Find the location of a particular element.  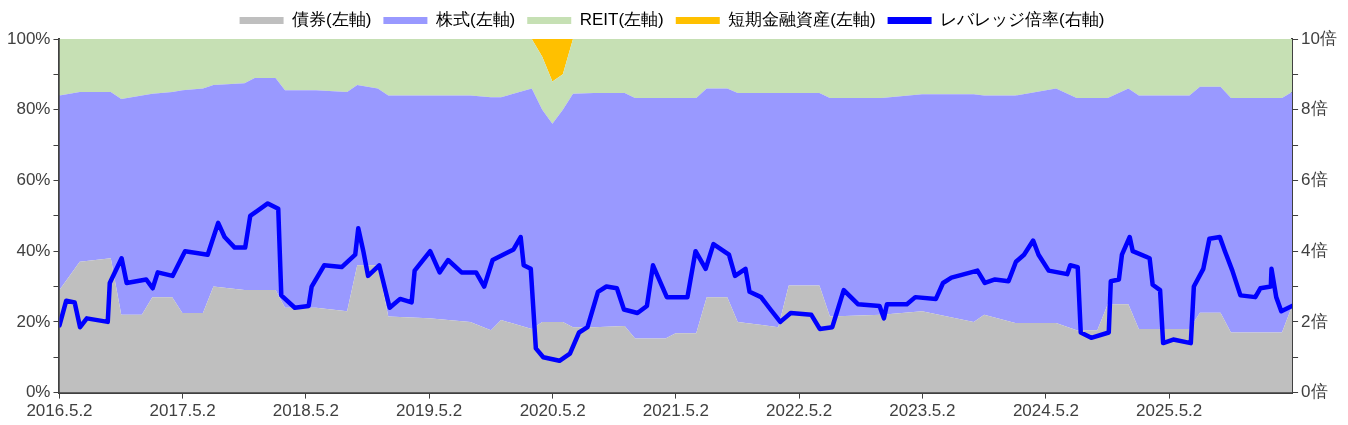

legend-label: レバレッジ倍率(右軸) is located at coordinates (1022, 20).